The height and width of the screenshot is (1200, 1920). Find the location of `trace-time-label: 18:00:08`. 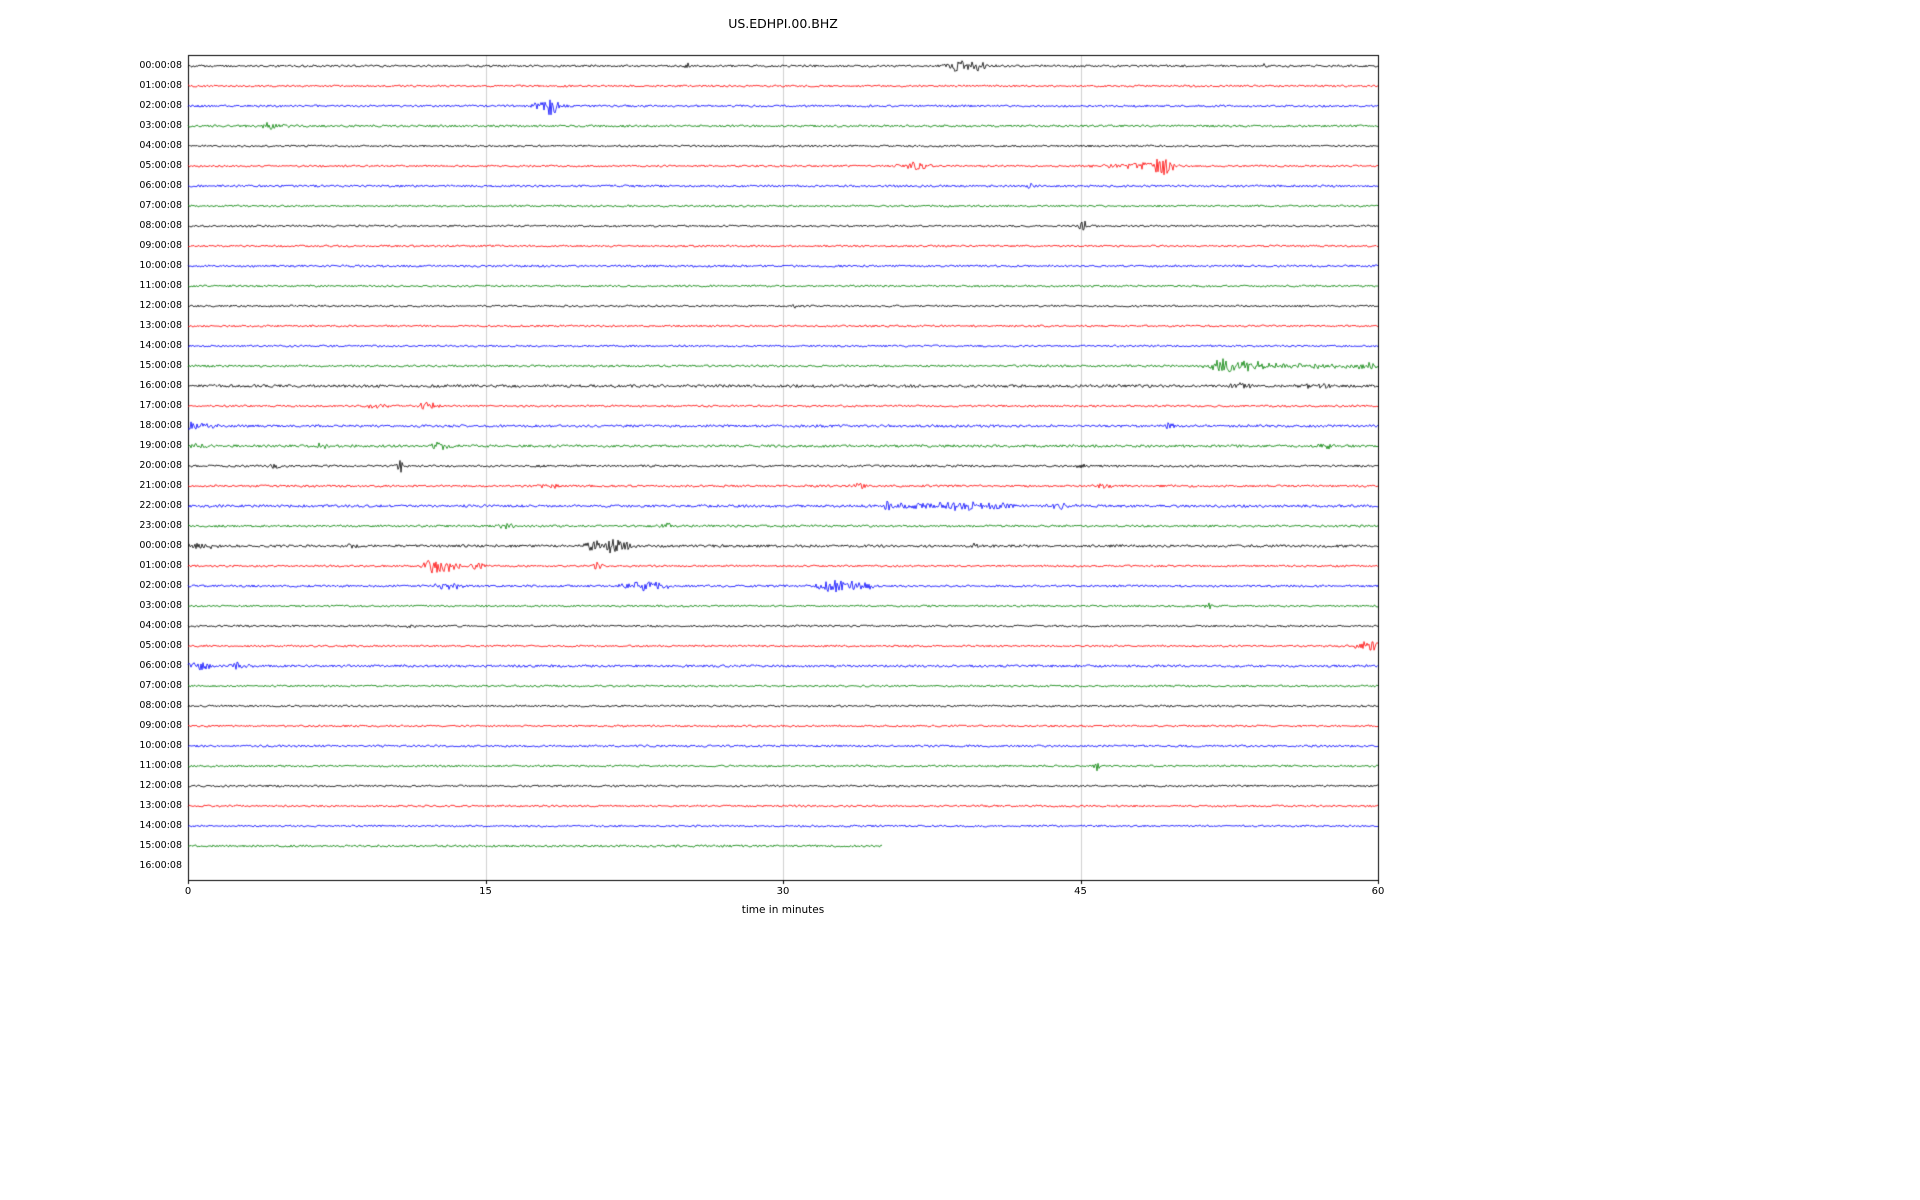

trace-time-label: 18:00:08 is located at coordinates (160, 425).